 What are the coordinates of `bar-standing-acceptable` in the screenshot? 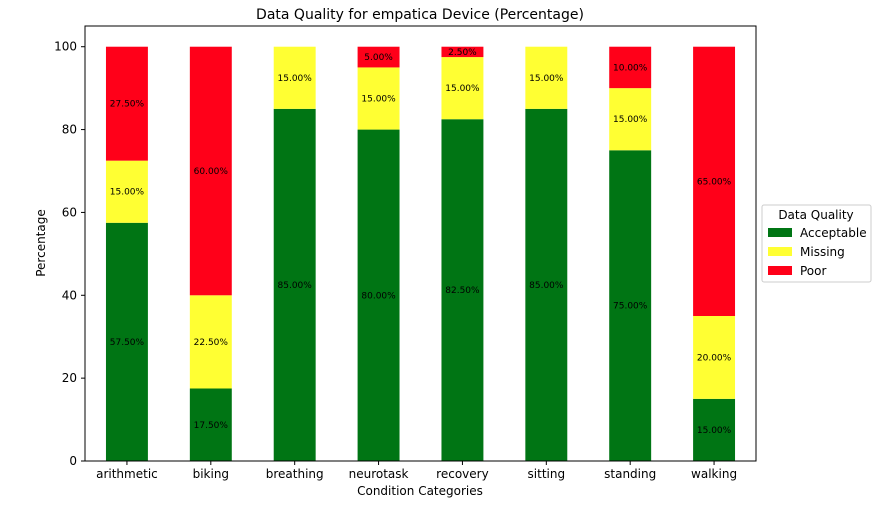 It's located at (630, 306).